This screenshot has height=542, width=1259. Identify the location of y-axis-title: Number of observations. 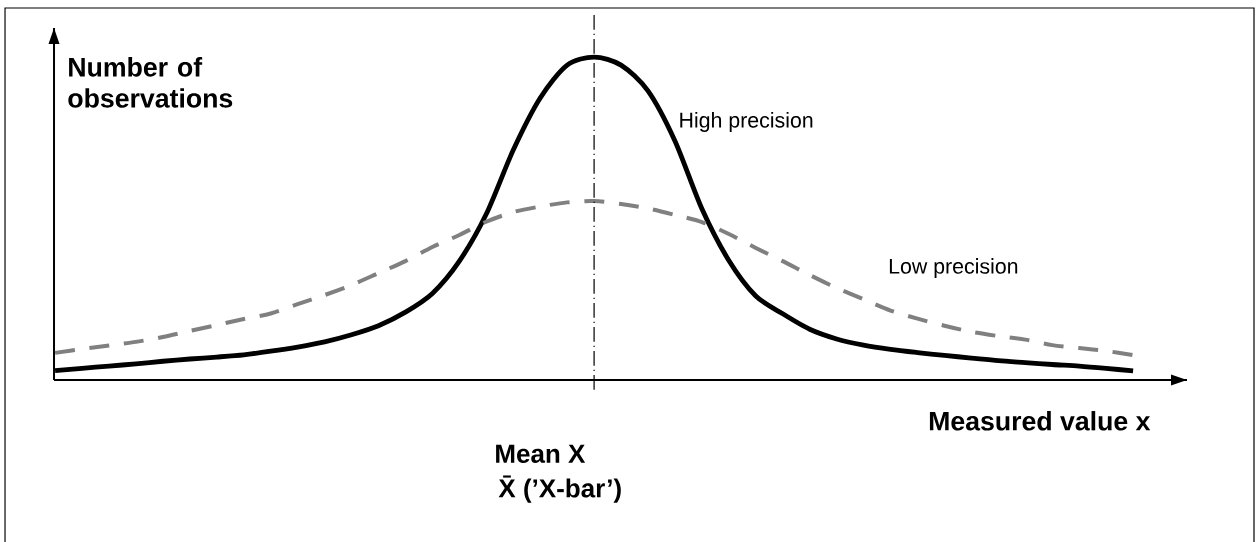
(150, 82).